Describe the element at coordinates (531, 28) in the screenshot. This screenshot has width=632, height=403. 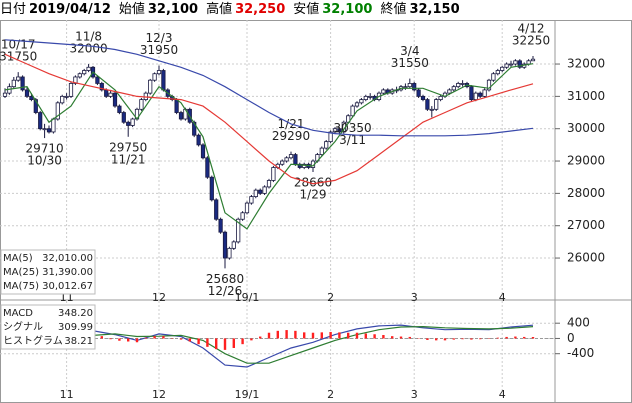
I see `annotation-date: 4/12` at that location.